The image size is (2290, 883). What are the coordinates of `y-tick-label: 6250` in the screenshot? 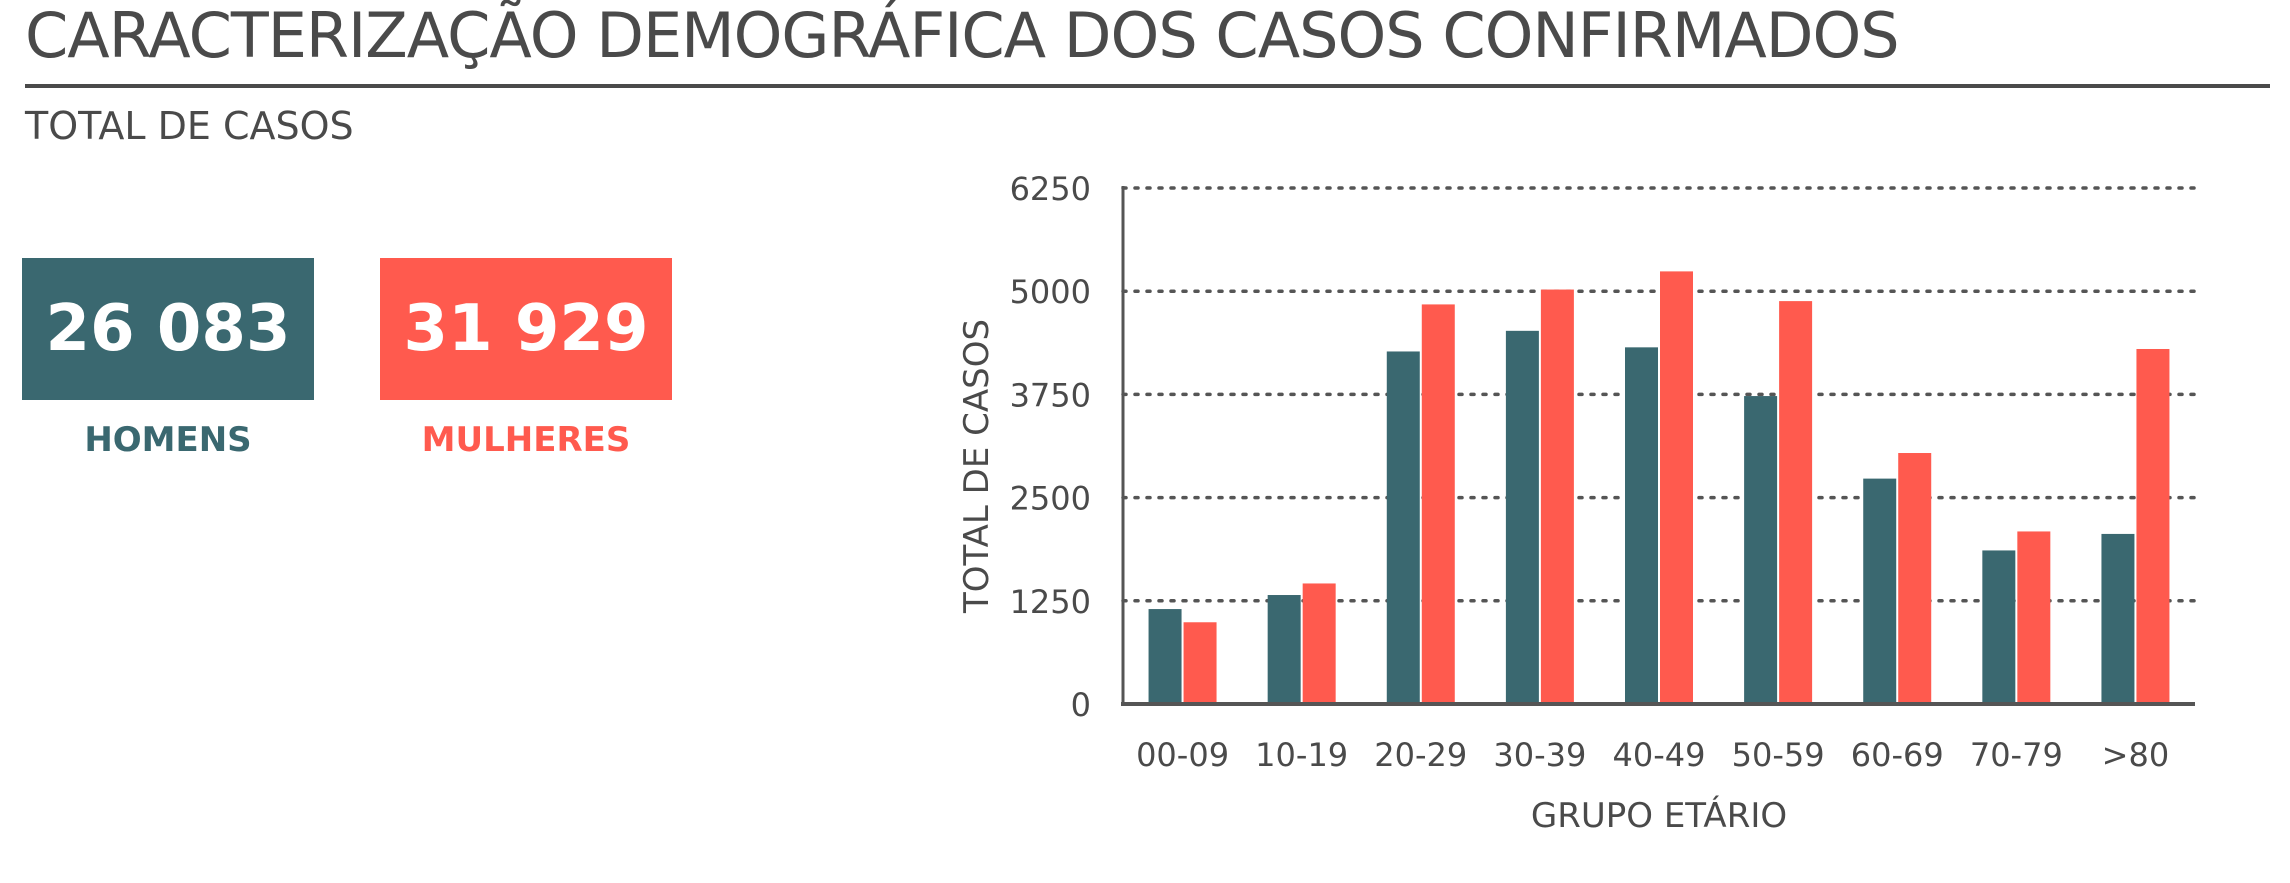 It's located at (1050, 189).